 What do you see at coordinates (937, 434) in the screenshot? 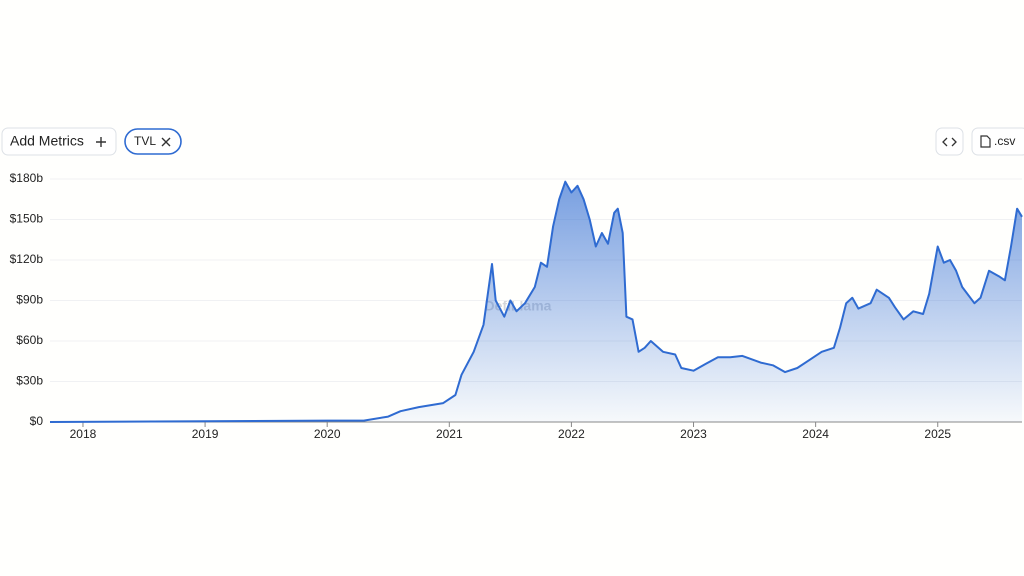
I see `x-tick-label: 2025` at bounding box center [937, 434].